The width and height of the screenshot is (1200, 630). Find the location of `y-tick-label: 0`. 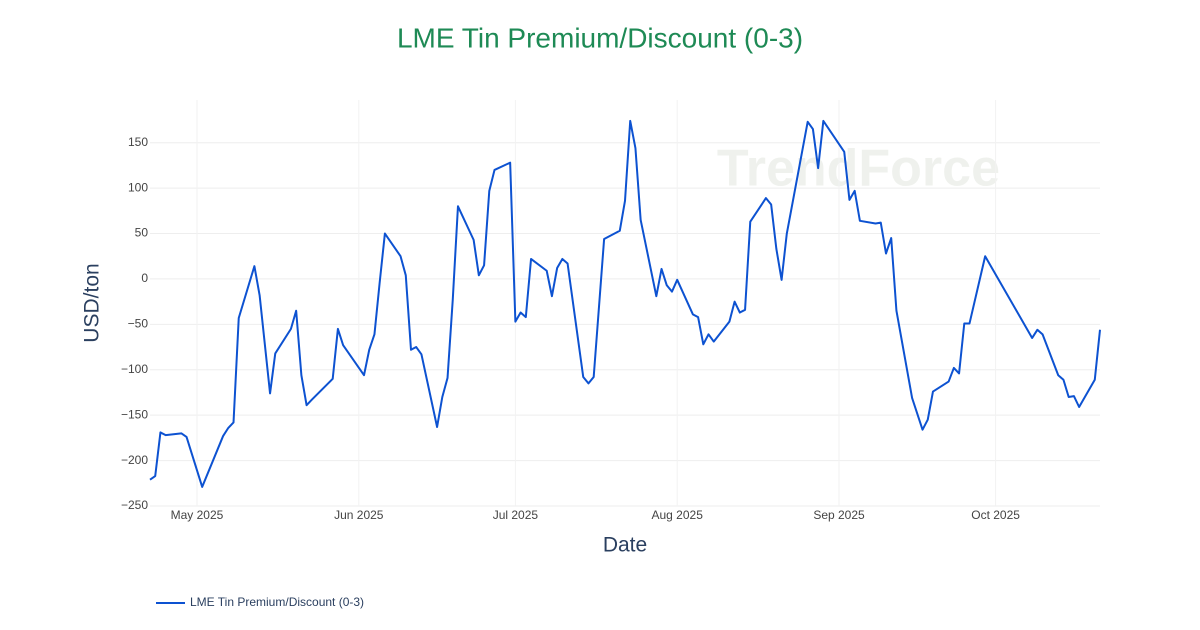

y-tick-label: 0 is located at coordinates (144, 278).